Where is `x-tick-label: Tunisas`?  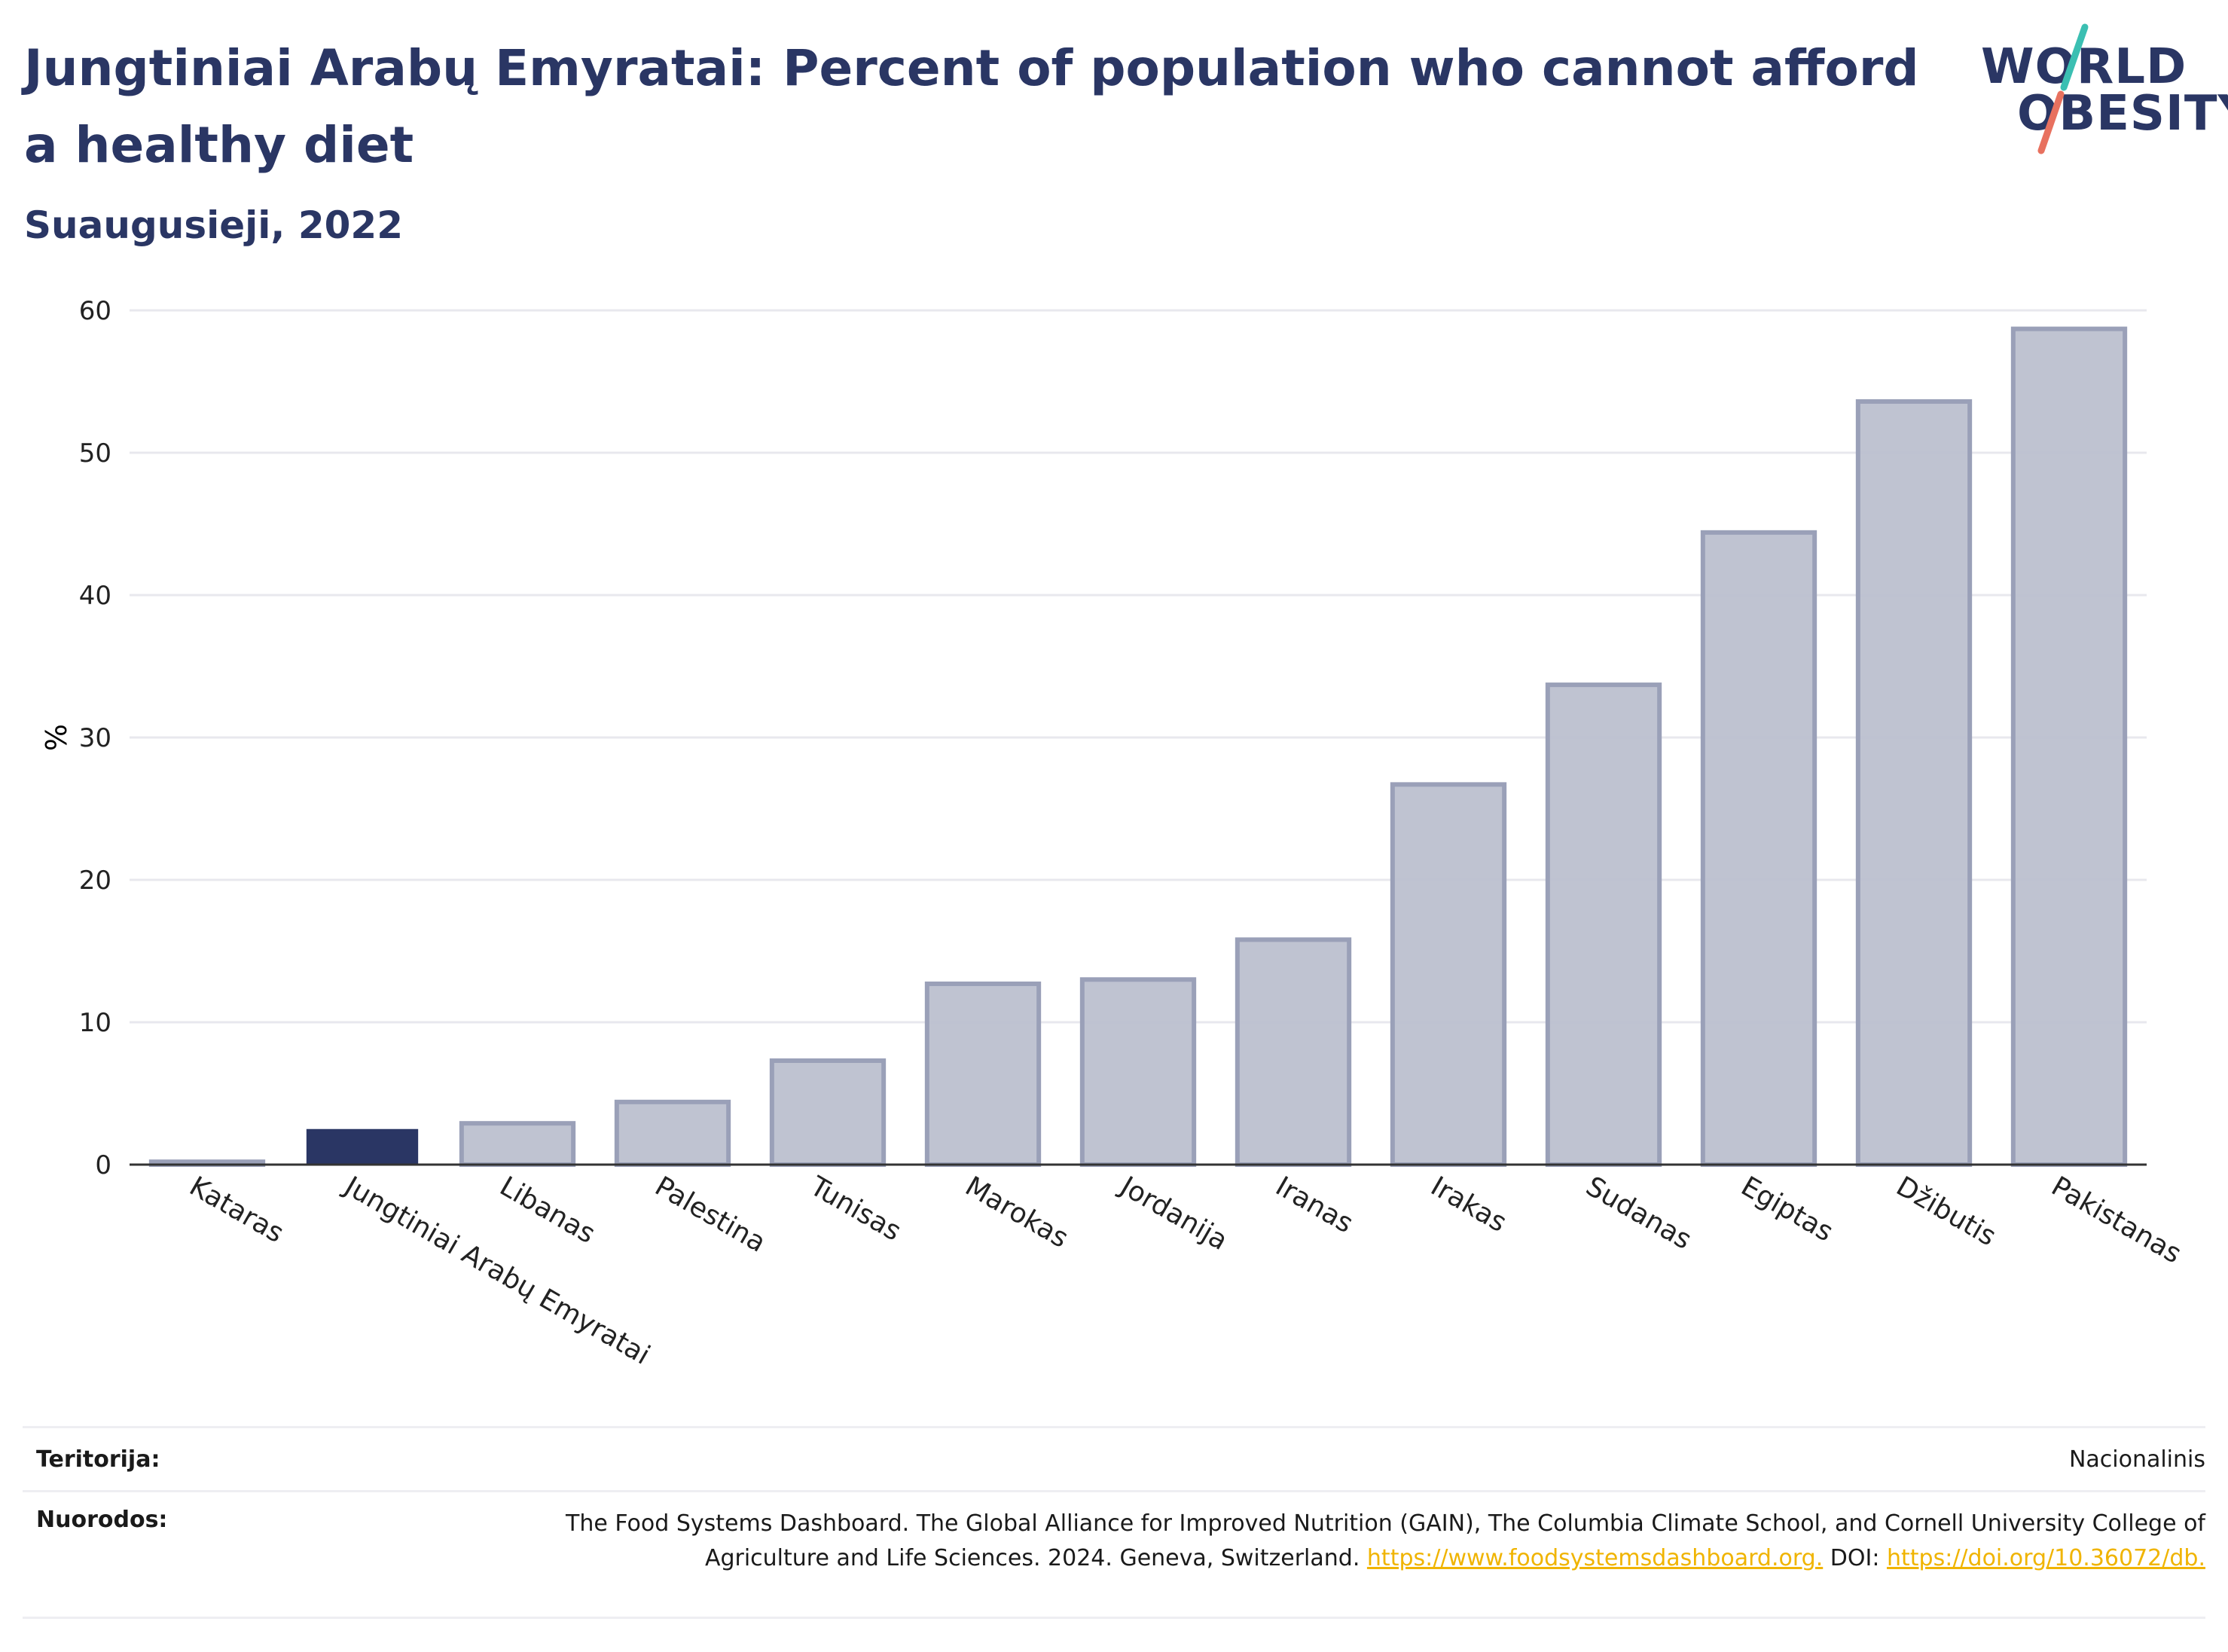
x-tick-label: Tunisas is located at coordinates (855, 1209).